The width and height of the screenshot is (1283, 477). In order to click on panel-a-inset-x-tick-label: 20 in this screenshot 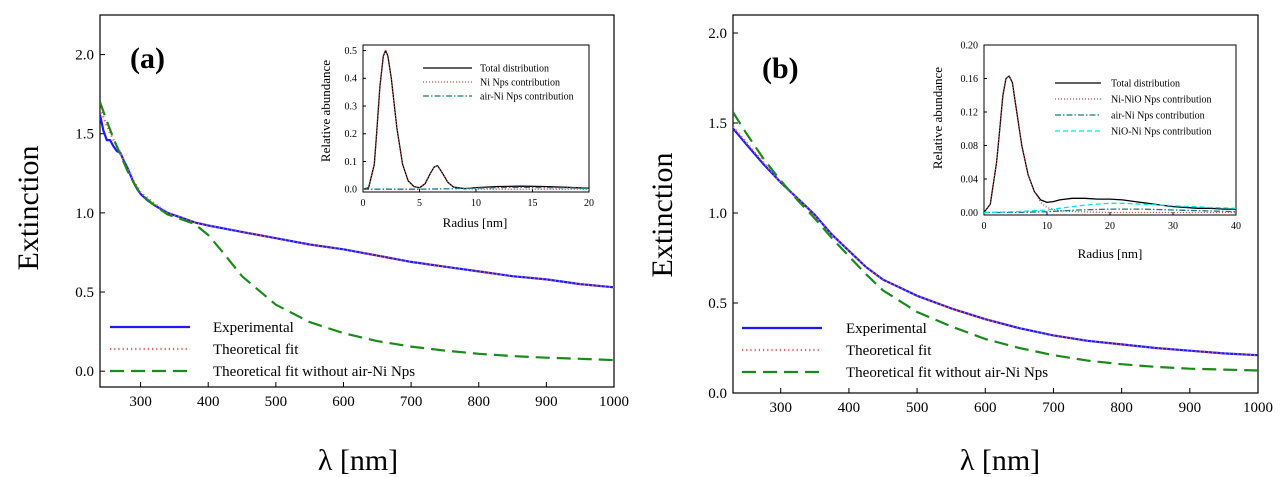, I will do `click(589, 203)`.